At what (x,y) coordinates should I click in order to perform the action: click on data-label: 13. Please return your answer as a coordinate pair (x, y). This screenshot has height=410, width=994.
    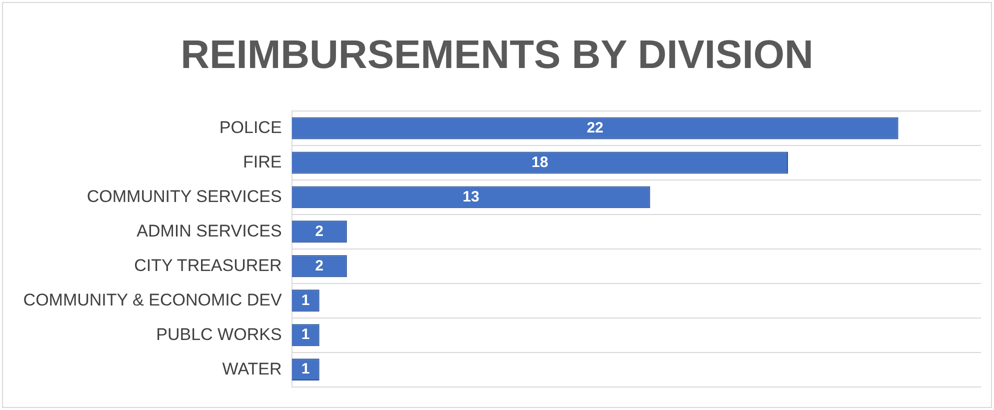
    Looking at the image, I should click on (471, 197).